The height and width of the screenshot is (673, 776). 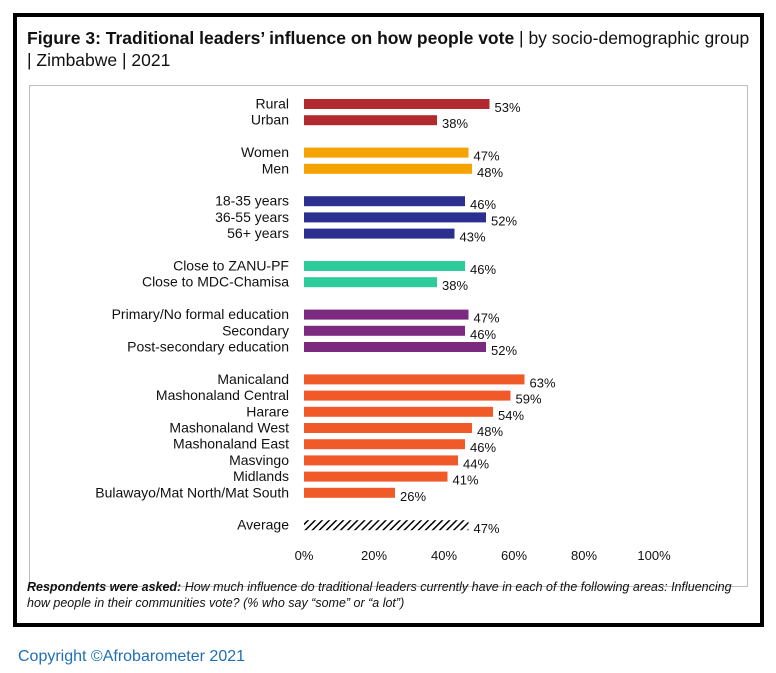 I want to click on x-tick-label: 60%, so click(x=514, y=555).